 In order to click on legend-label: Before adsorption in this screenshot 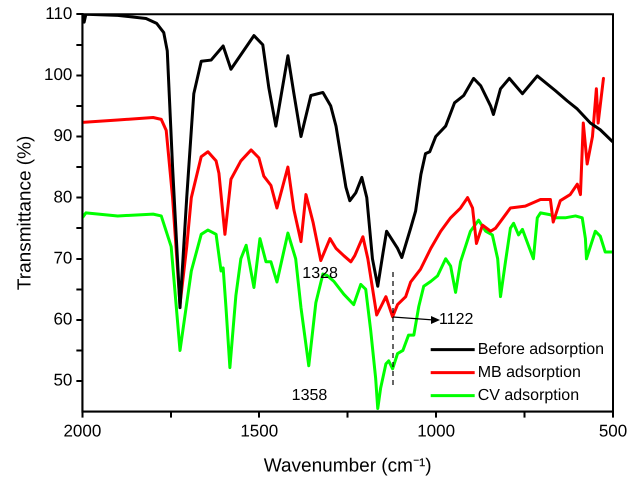, I will do `click(541, 349)`.